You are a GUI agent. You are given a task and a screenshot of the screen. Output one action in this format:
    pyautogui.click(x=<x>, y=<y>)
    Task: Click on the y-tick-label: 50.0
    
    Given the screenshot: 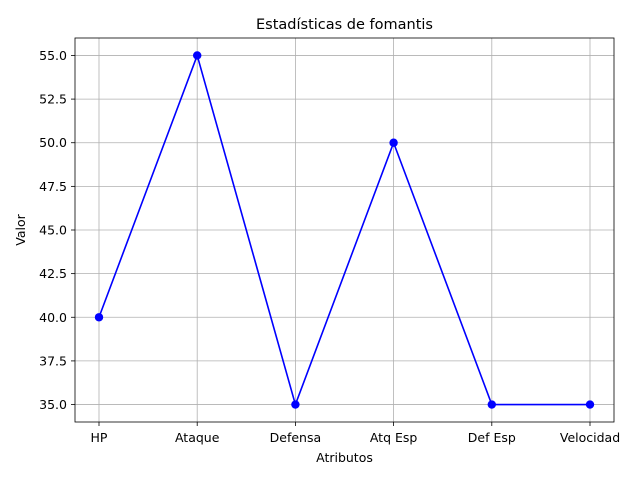 What is the action you would take?
    pyautogui.click(x=53, y=142)
    